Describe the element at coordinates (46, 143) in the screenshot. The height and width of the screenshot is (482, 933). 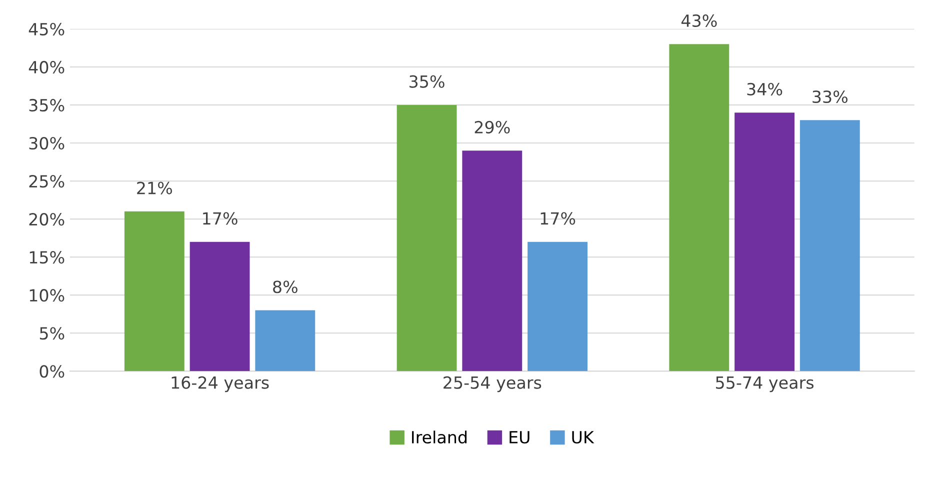
I see `y-tick-label: 30%` at that location.